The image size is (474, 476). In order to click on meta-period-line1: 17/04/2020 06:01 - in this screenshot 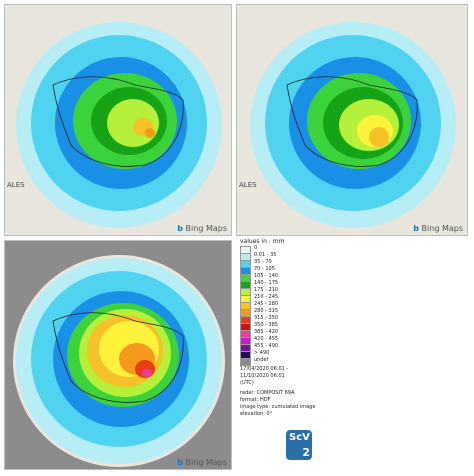, I will do `click(264, 369)`.